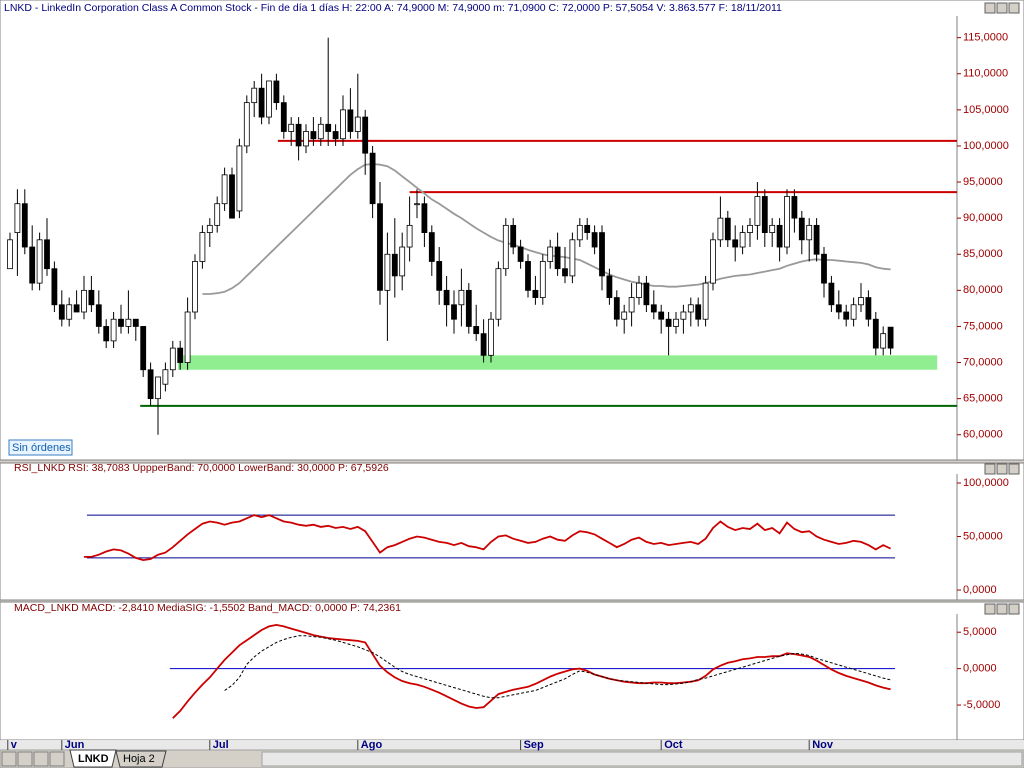 The width and height of the screenshot is (1024, 768). Describe the element at coordinates (1002, 308) in the screenshot. I see `panel-buttons` at that location.